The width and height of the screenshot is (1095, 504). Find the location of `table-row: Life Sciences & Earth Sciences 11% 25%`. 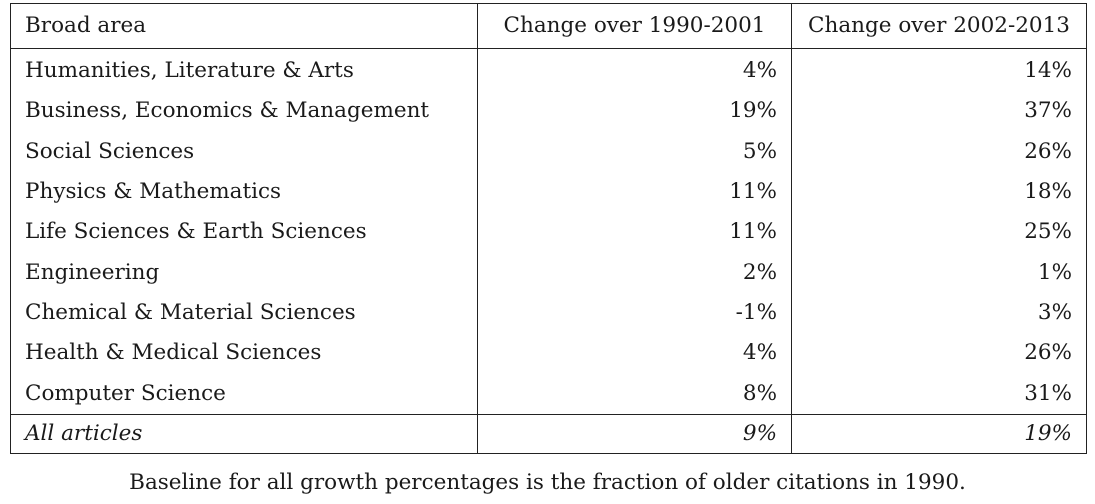

table-row: Life Sciences & Earth Sciences 11% 25% is located at coordinates (549, 232).